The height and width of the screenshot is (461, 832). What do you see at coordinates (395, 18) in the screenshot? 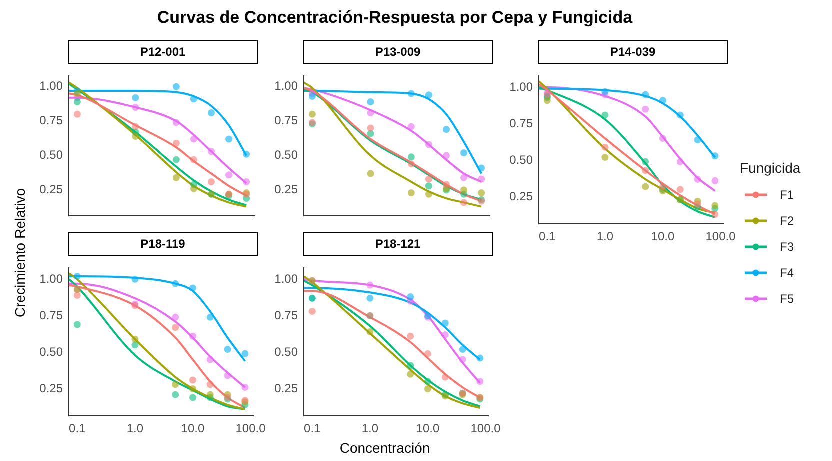
I see `text: Curvas de Concentración-Respuesta por Cepa y Fungicida` at bounding box center [395, 18].